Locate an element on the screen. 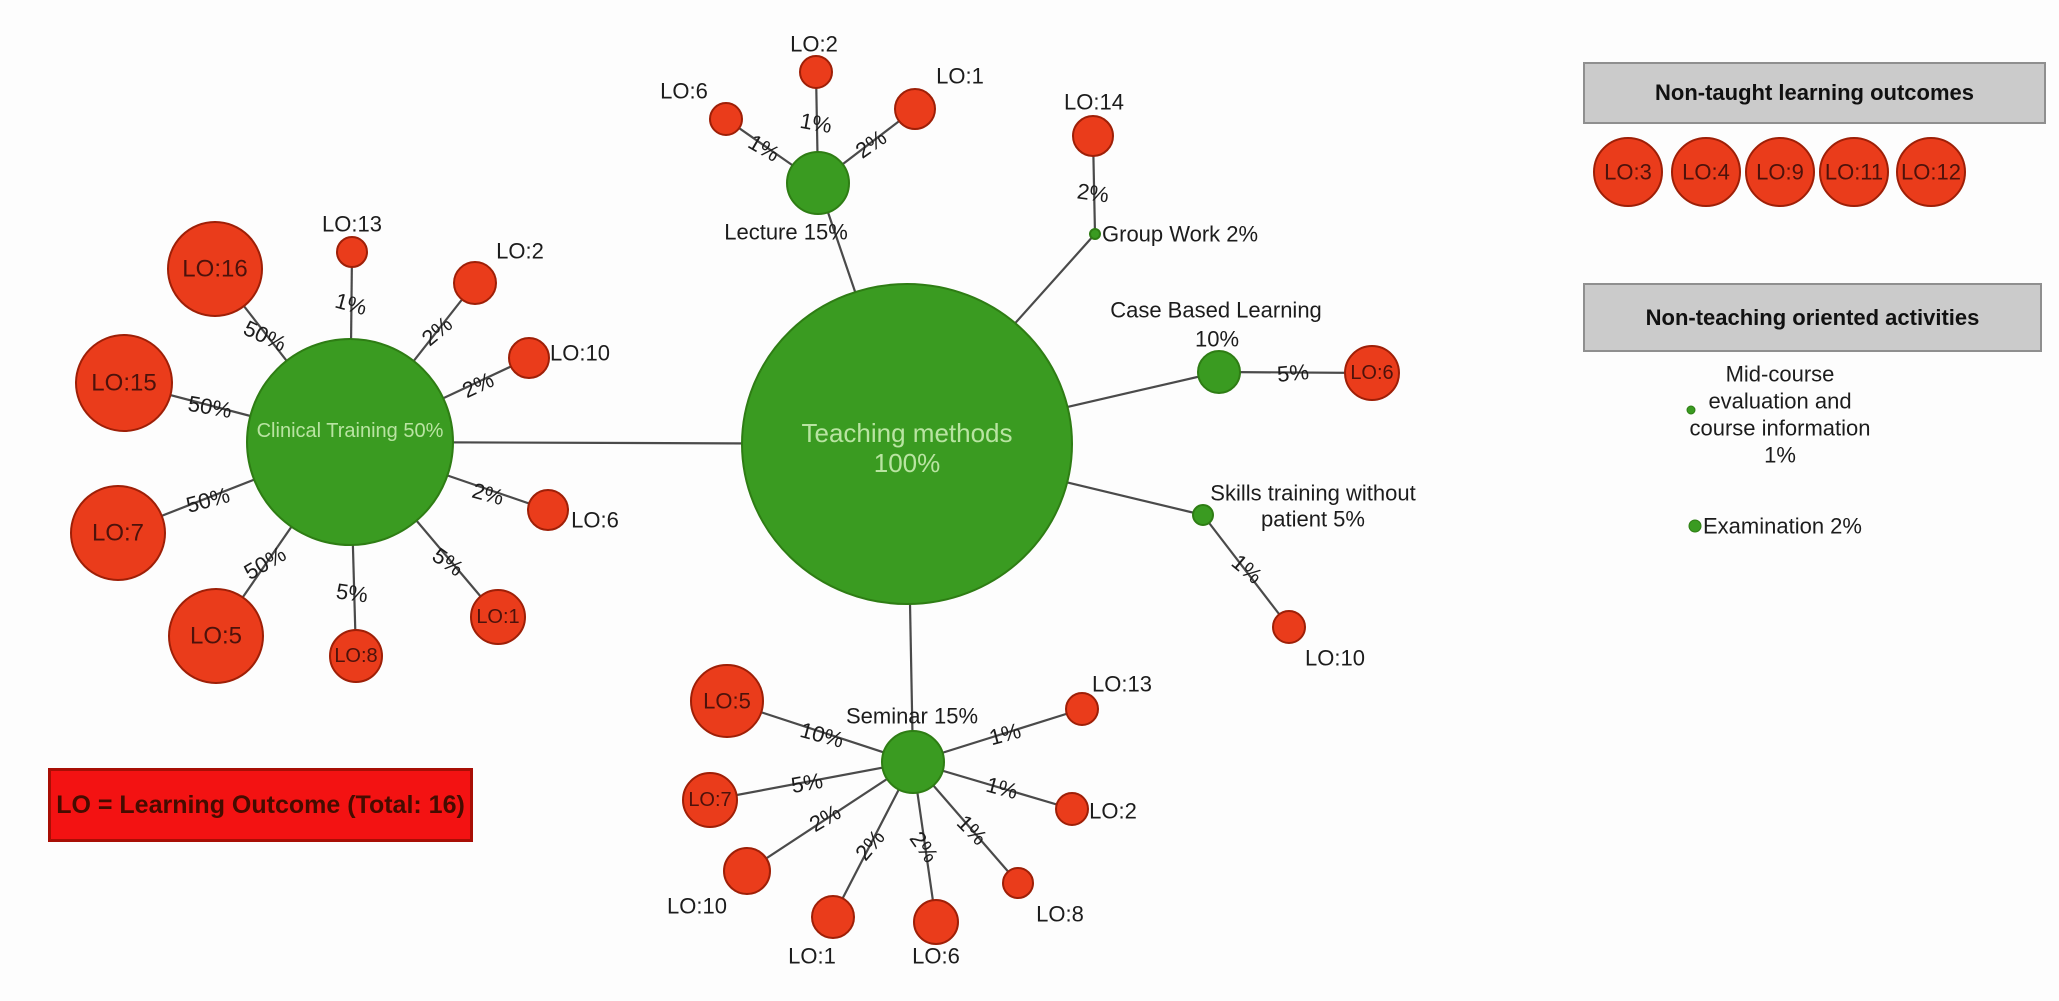  non-taught-lo3 is located at coordinates (1628, 172).